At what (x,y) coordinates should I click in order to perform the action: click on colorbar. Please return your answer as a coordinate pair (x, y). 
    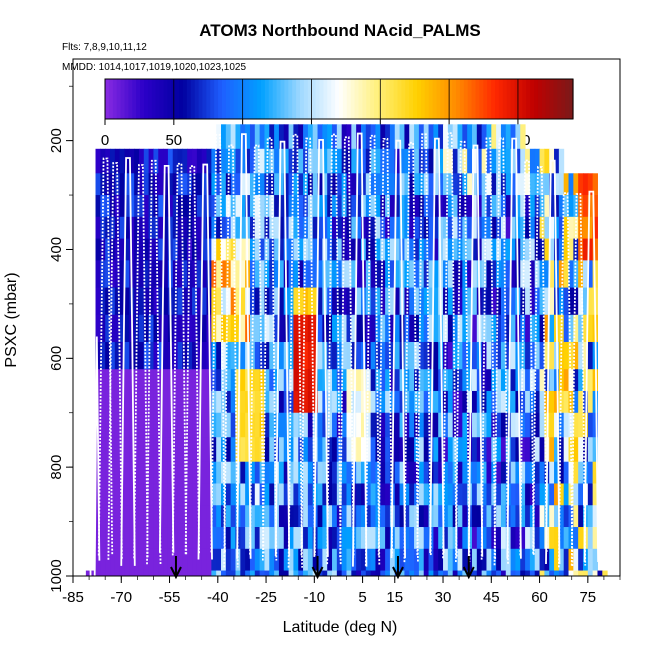
    Looking at the image, I should click on (339, 99).